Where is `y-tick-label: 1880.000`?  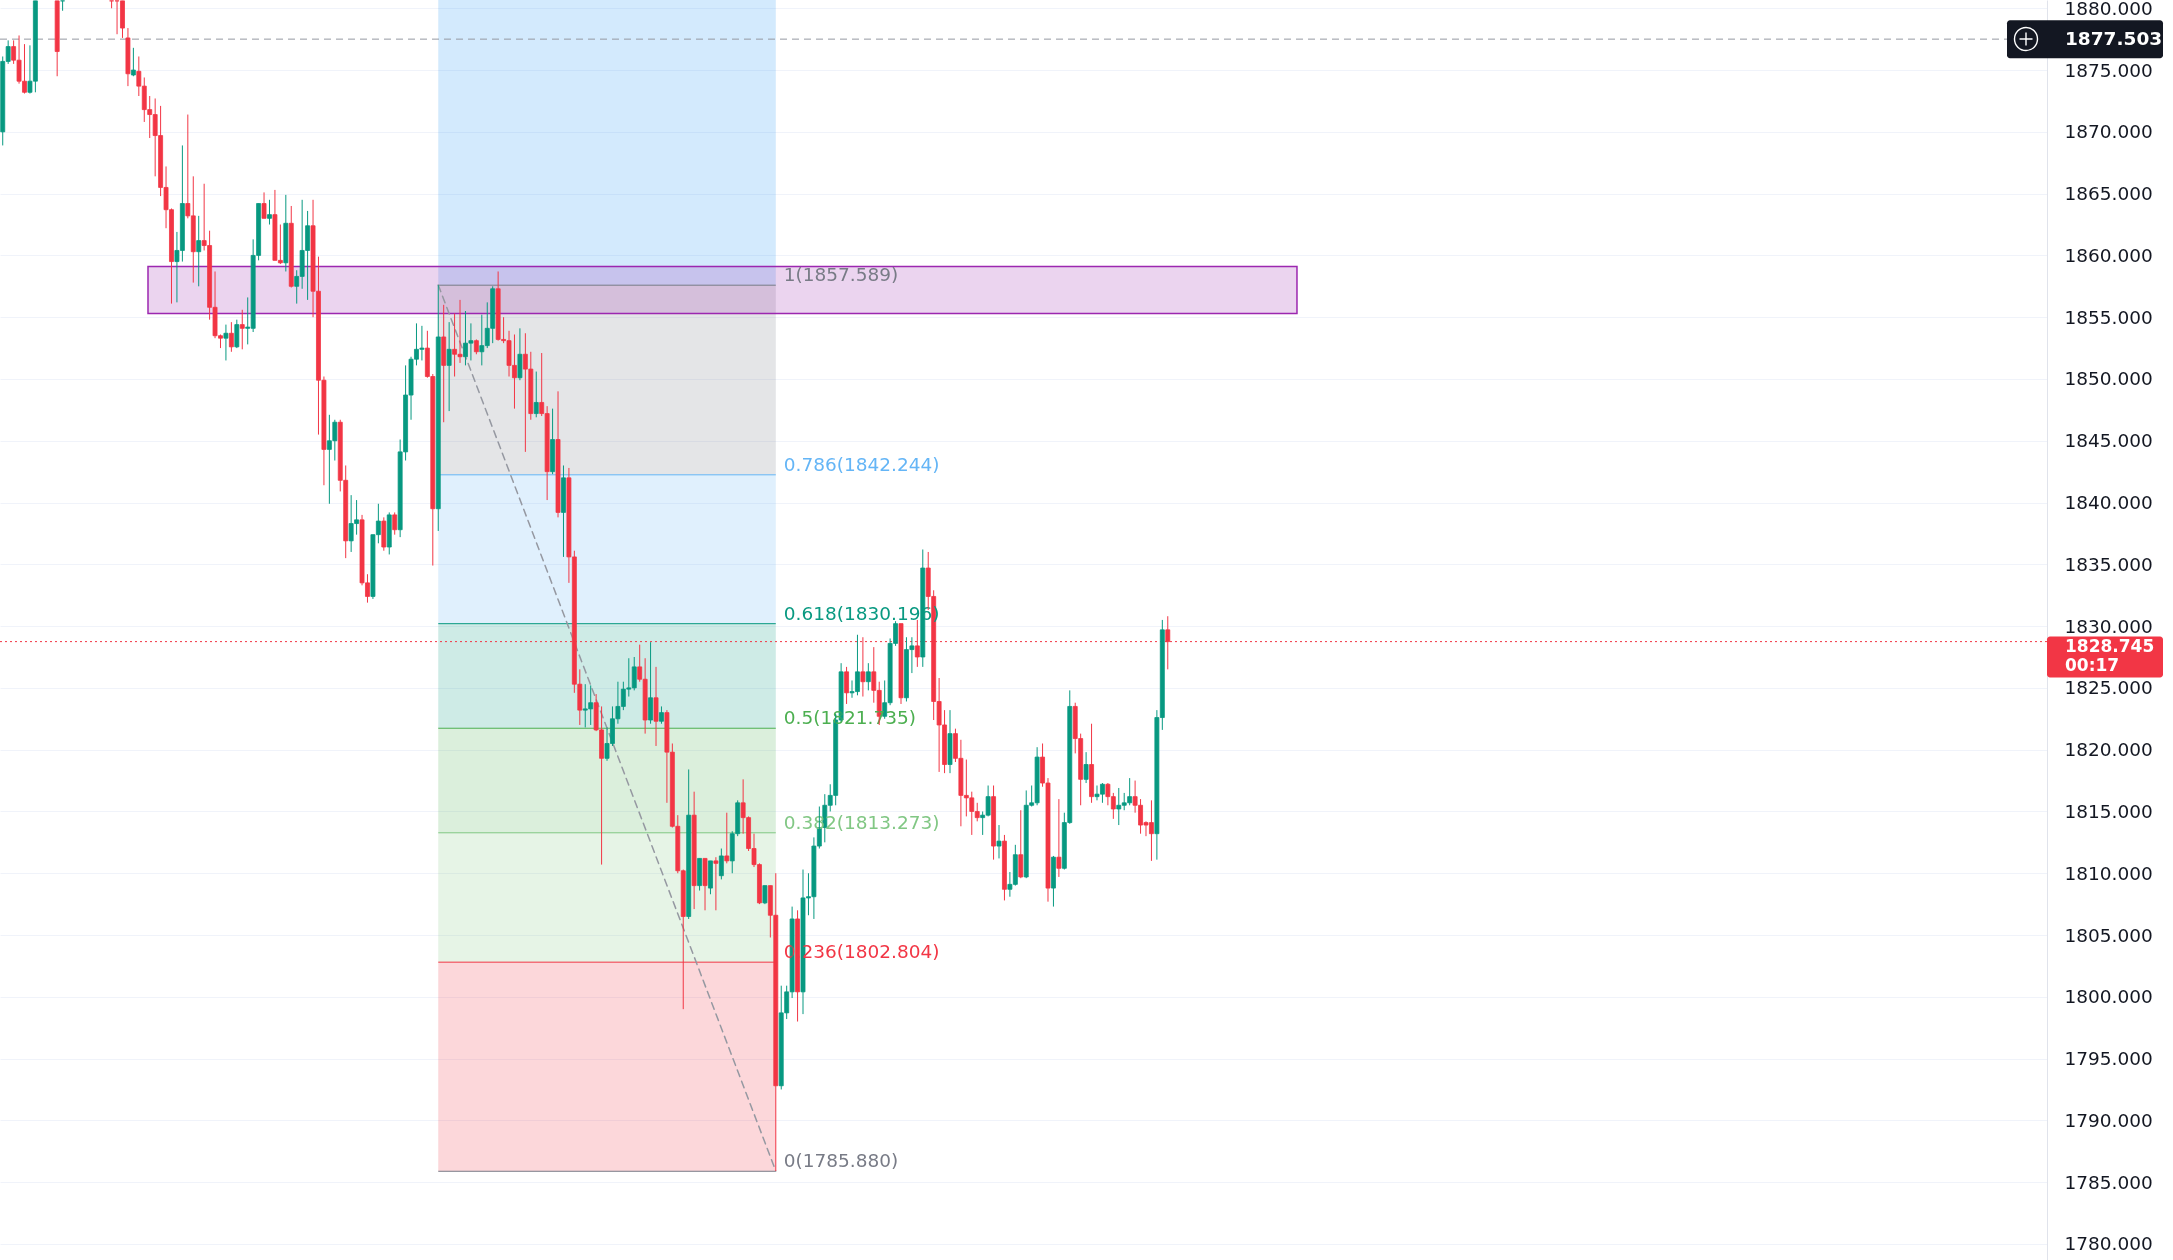 y-tick-label: 1880.000 is located at coordinates (2108, 9).